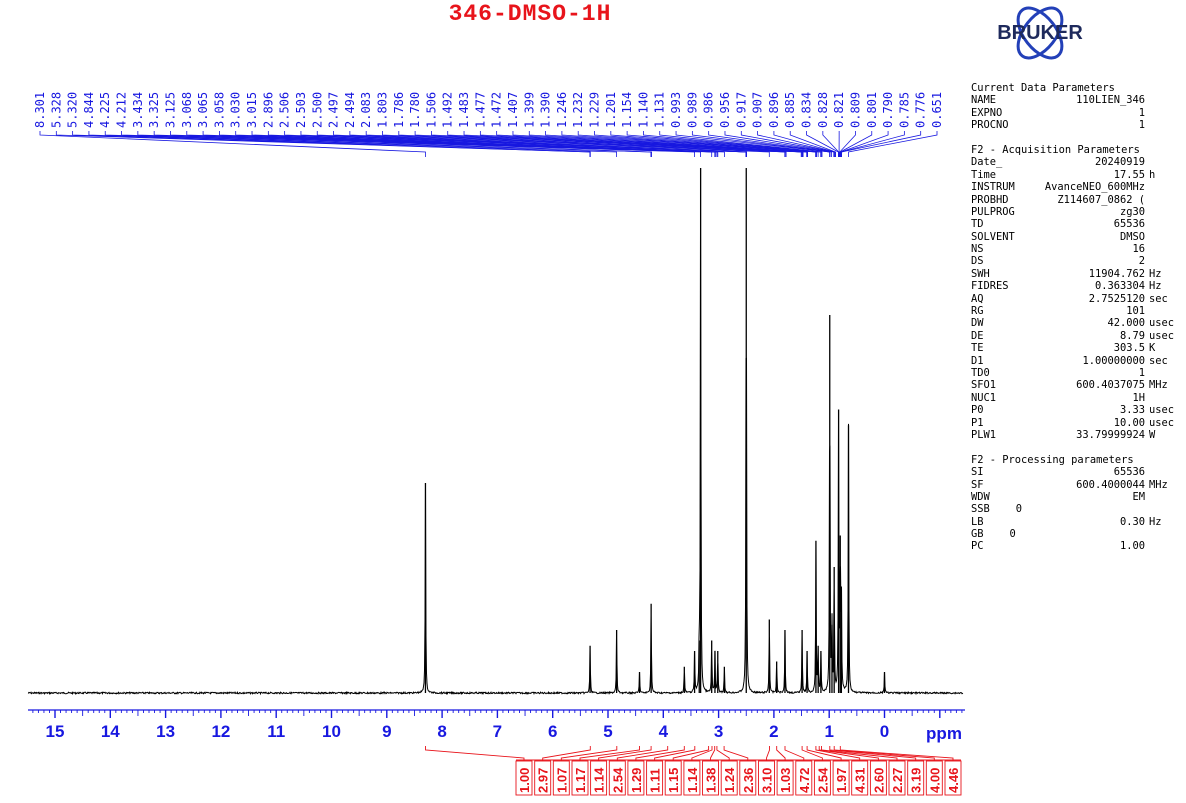  What do you see at coordinates (1077, 200) in the screenshot?
I see `param-row: PROBHD Z114607_0862 (` at bounding box center [1077, 200].